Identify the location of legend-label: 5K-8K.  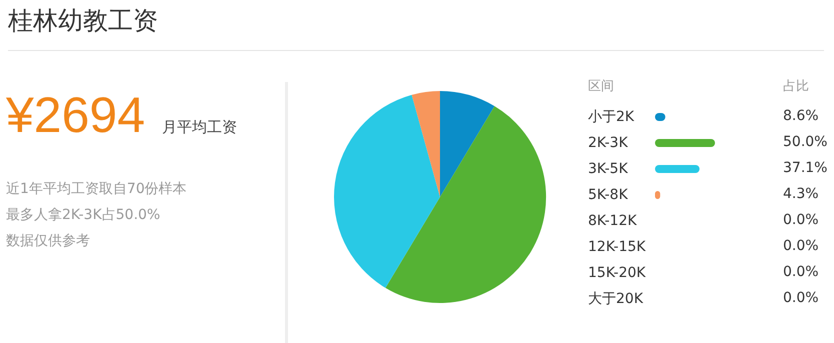
(608, 195).